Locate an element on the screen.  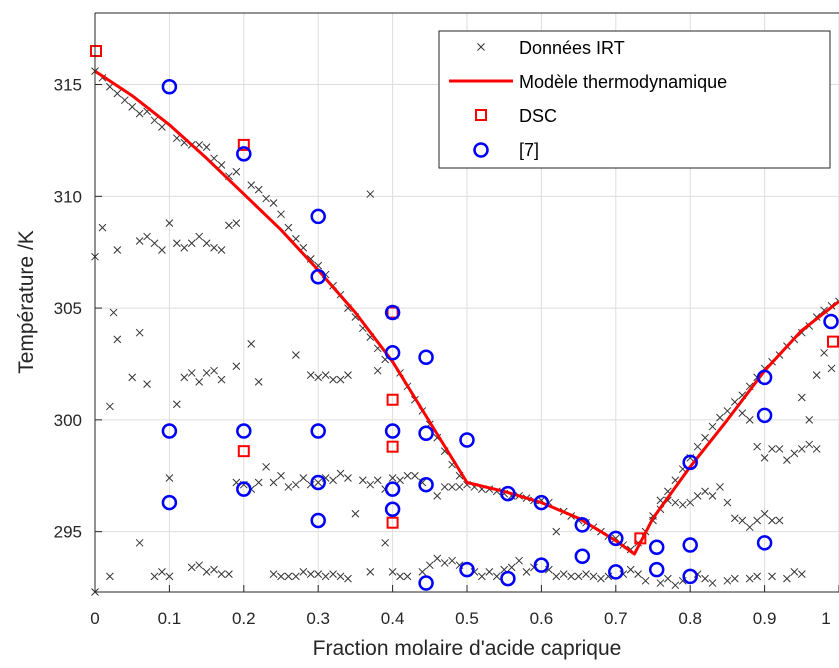
y-tick-label: 305 is located at coordinates (68, 308).